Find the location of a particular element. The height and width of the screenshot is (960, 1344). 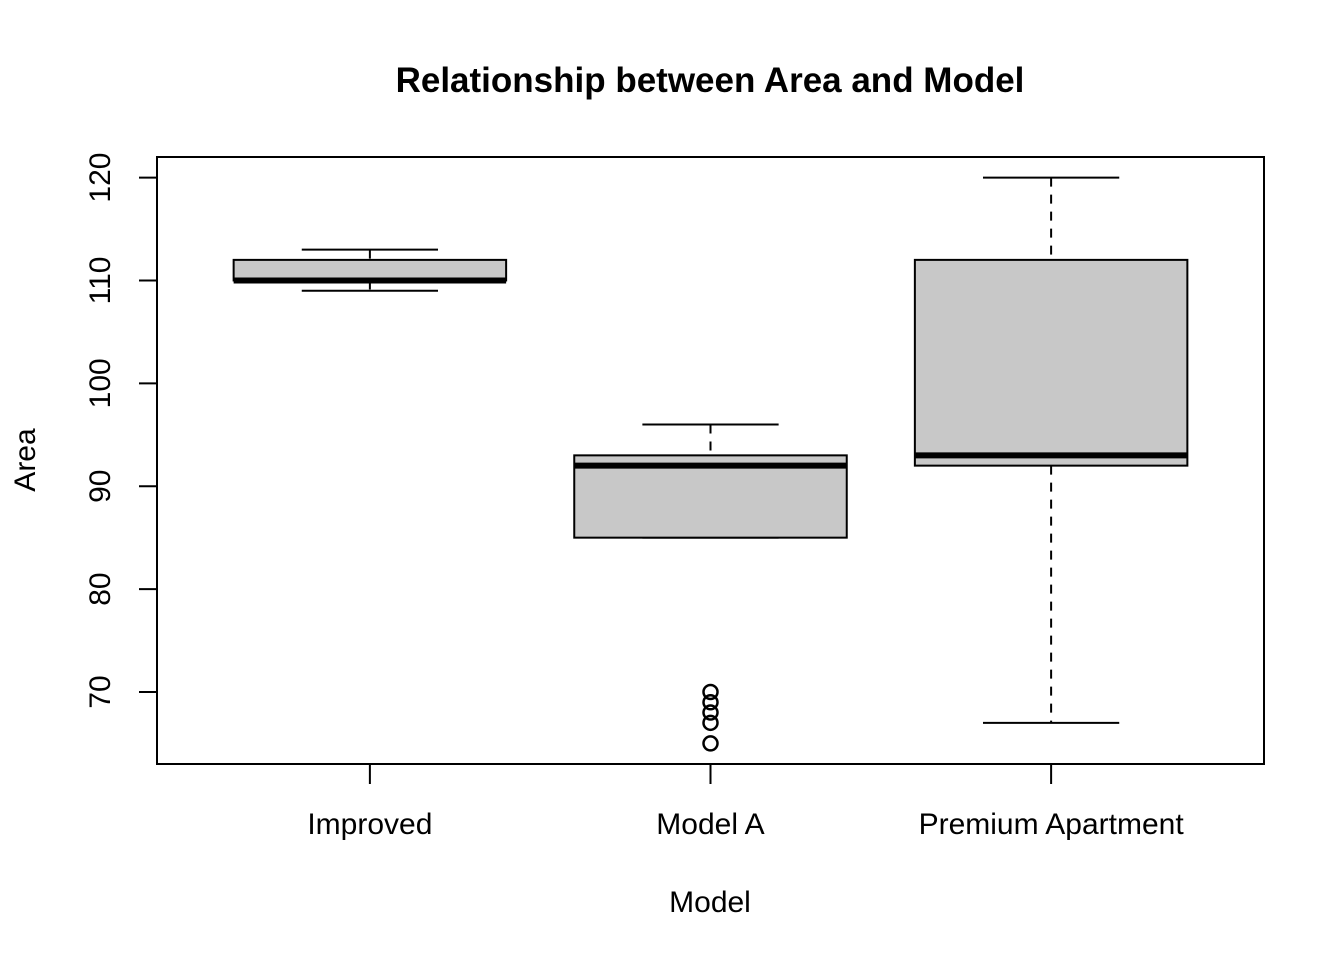

chart-title: Relationship between Area and Model is located at coordinates (710, 80).